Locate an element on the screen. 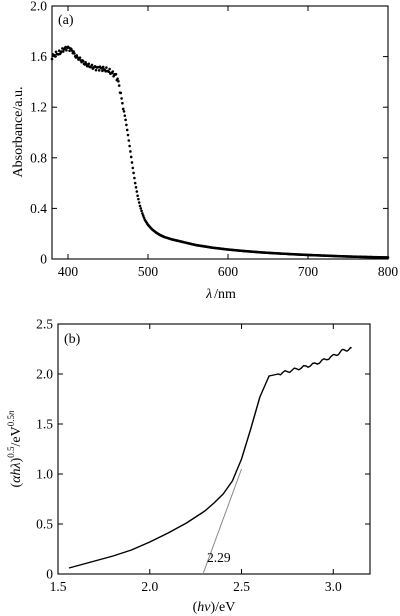 The height and width of the screenshot is (616, 400). panel-b-y-tick-label: 1.0 is located at coordinates (44, 474).